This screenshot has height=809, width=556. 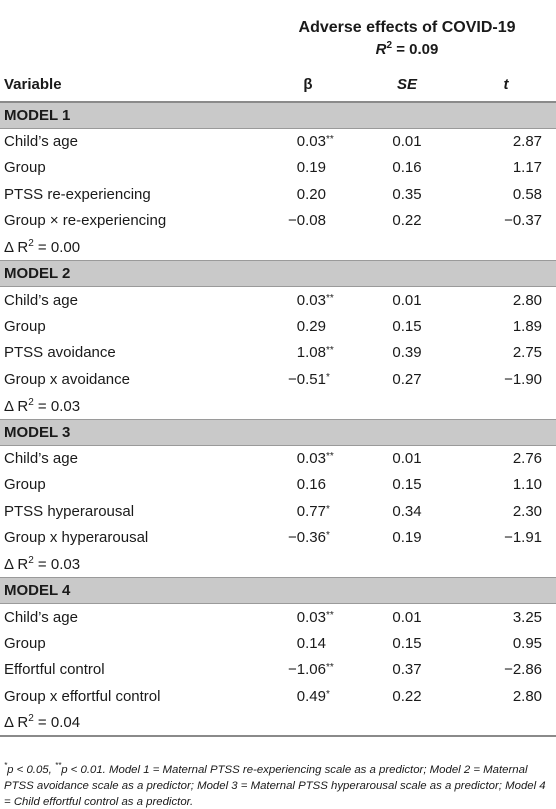 What do you see at coordinates (527, 485) in the screenshot?
I see `t-cell: 1.10` at bounding box center [527, 485].